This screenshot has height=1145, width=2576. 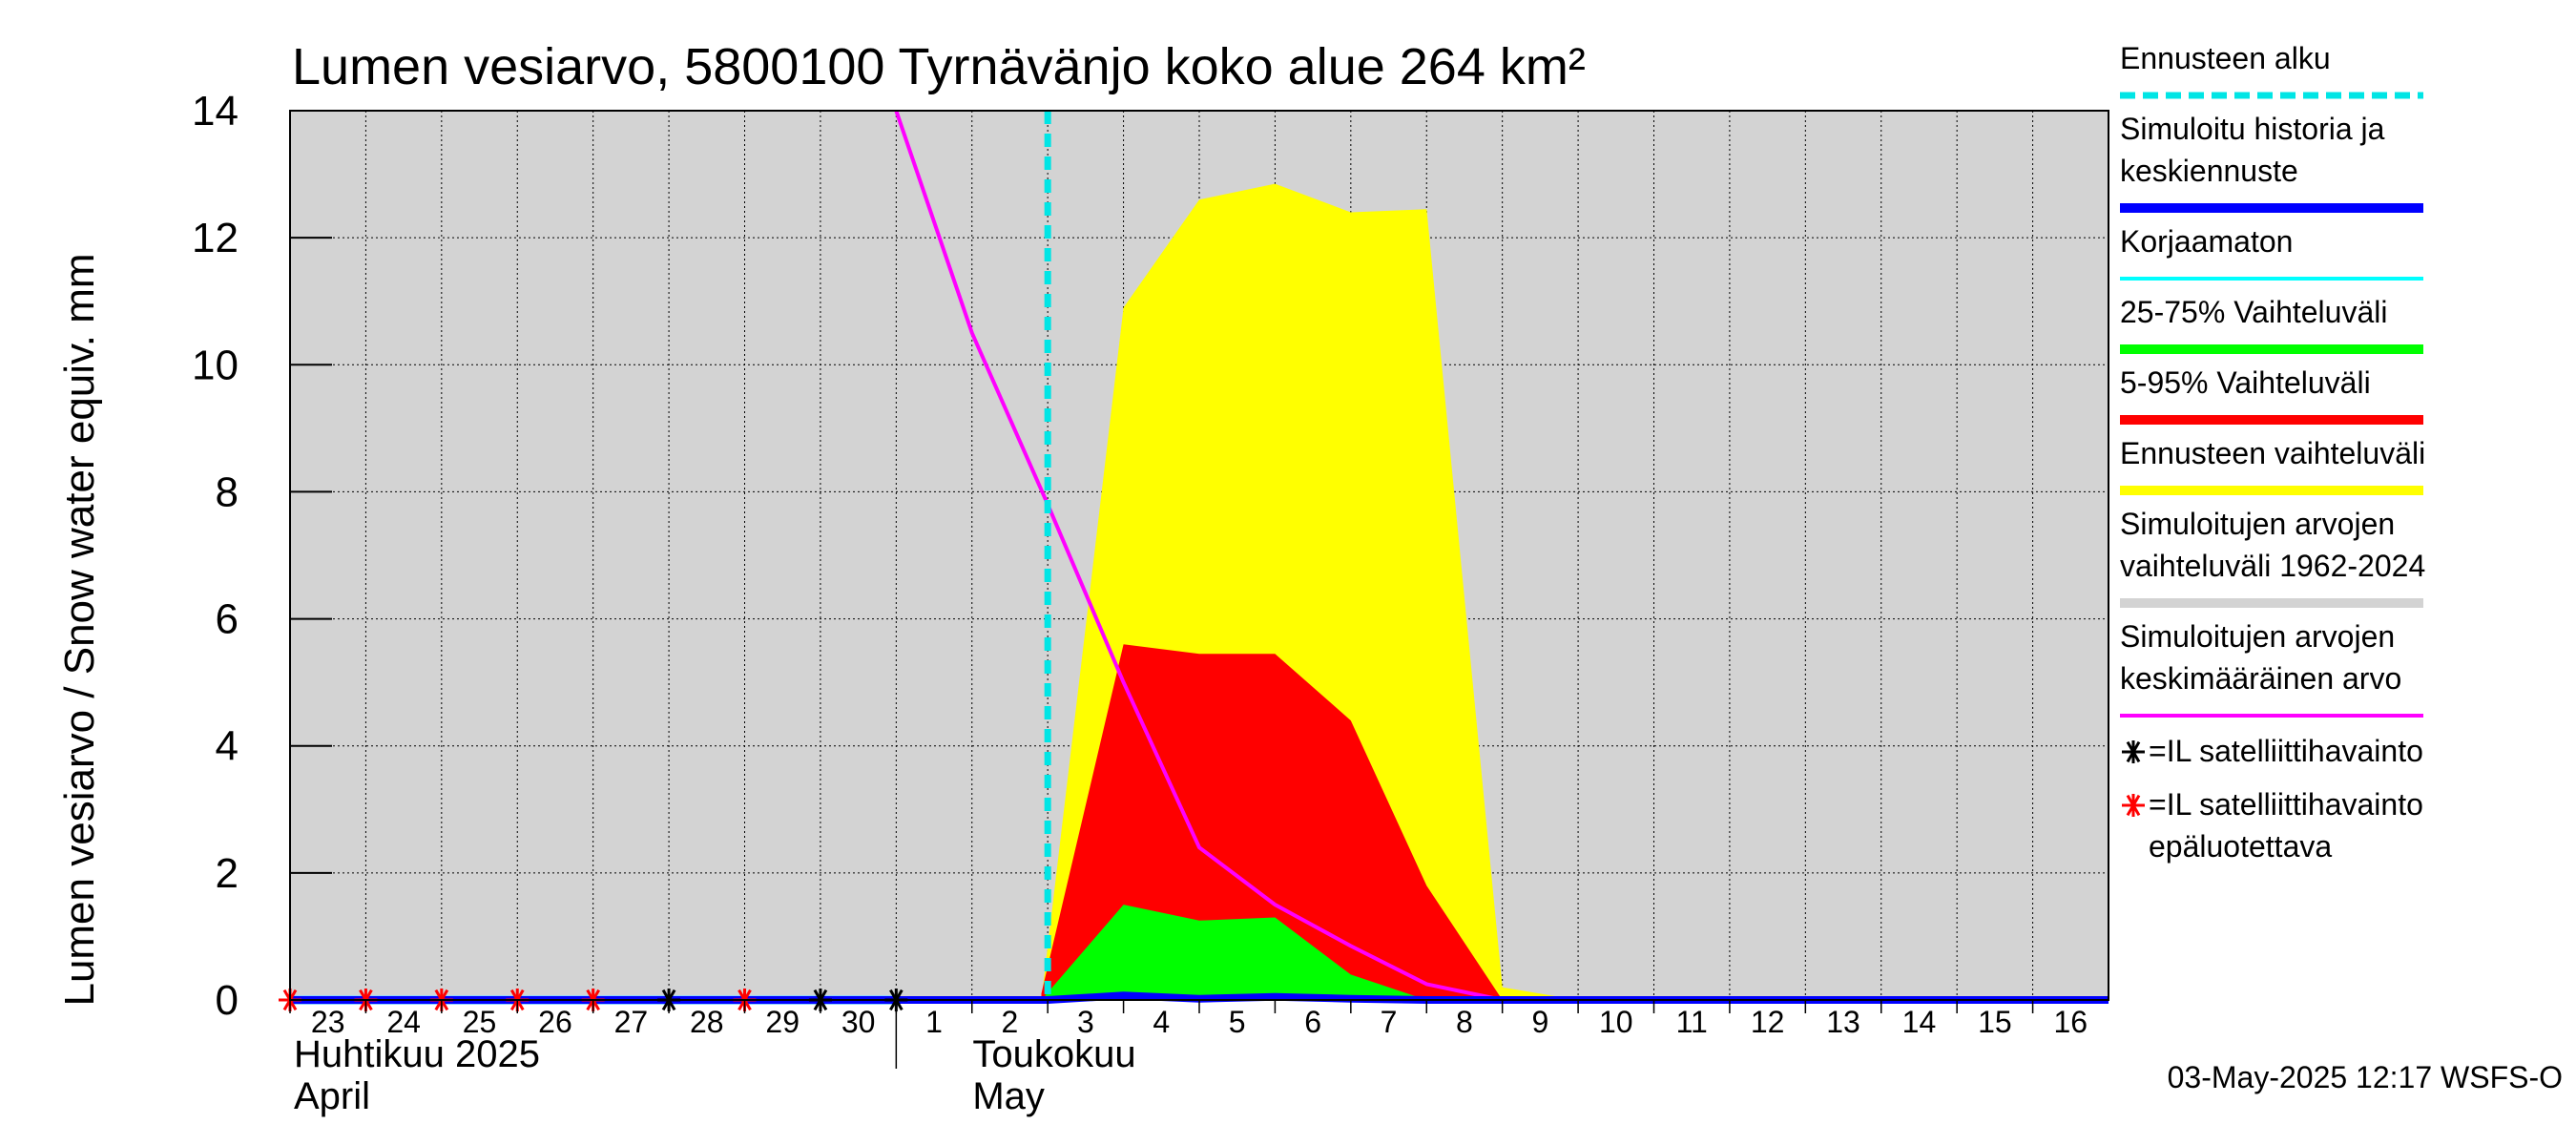 I want to click on legend-label: Ennusteen alku, so click(x=2225, y=58).